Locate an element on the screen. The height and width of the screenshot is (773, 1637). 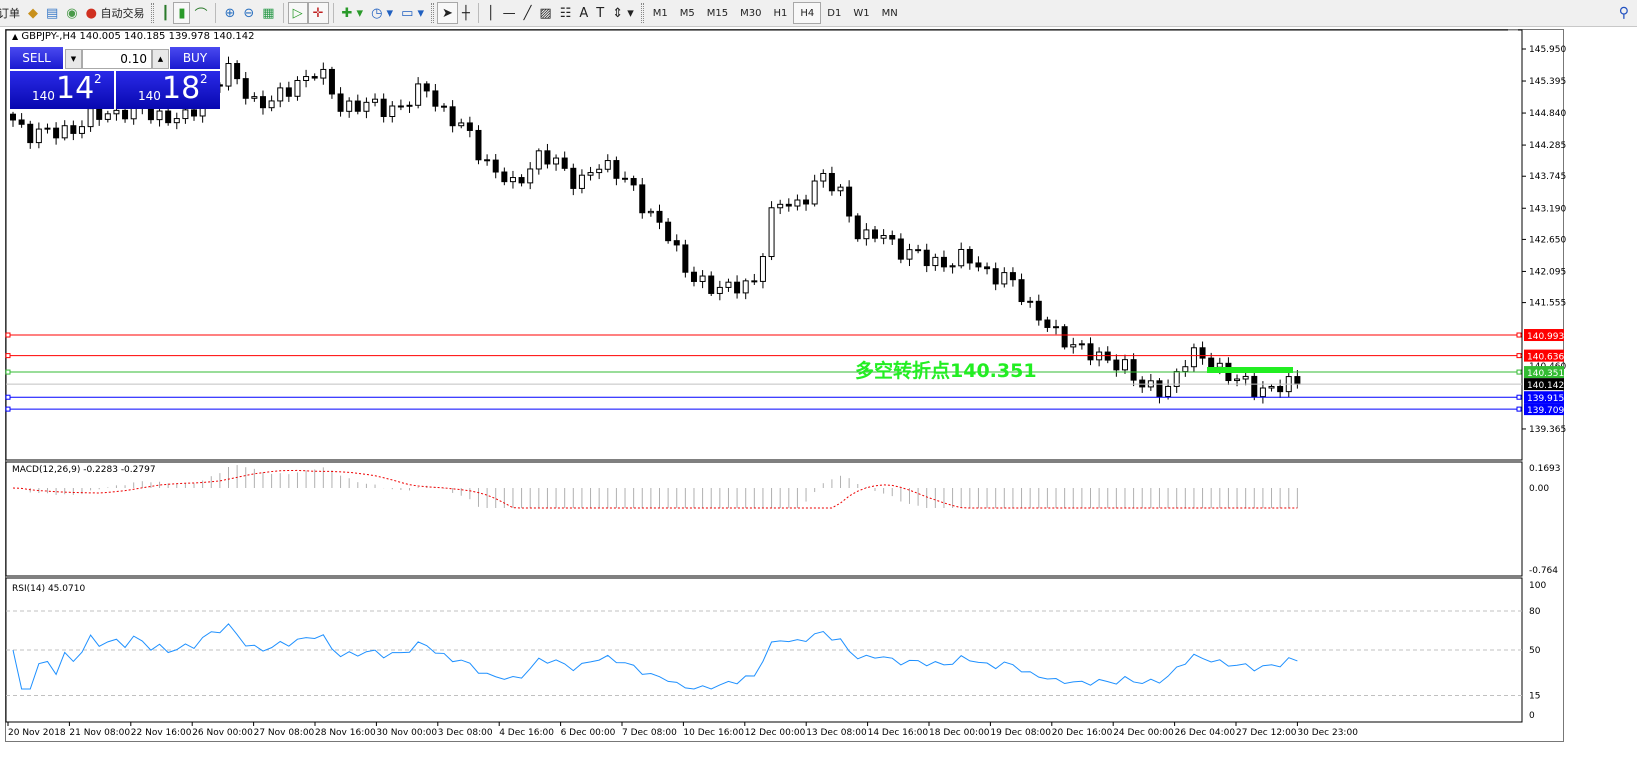
rsi-tick-label: 50 is located at coordinates (1535, 651).